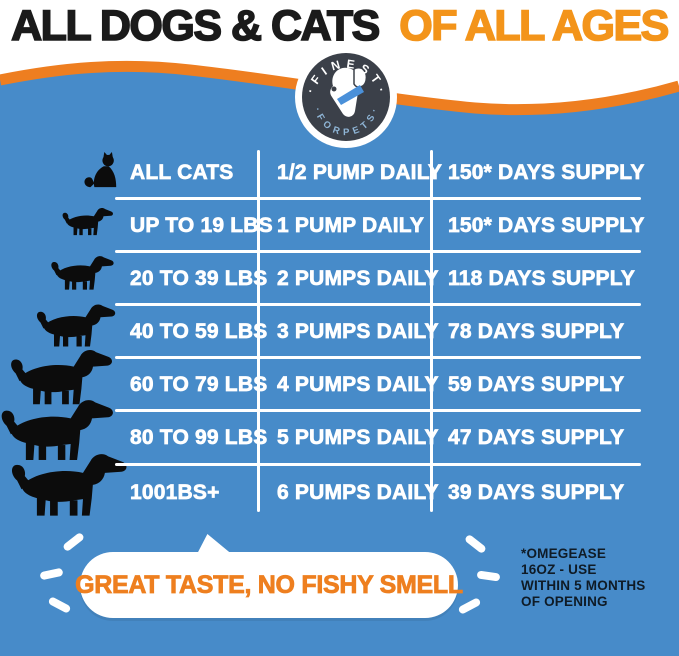 The height and width of the screenshot is (656, 679). I want to click on supply-cell: 118 DAYS SUPPLY, so click(542, 279).